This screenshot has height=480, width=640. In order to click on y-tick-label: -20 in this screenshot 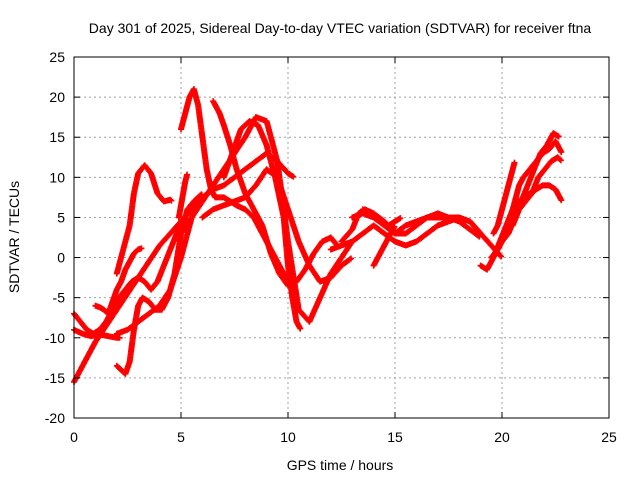, I will do `click(55, 418)`.